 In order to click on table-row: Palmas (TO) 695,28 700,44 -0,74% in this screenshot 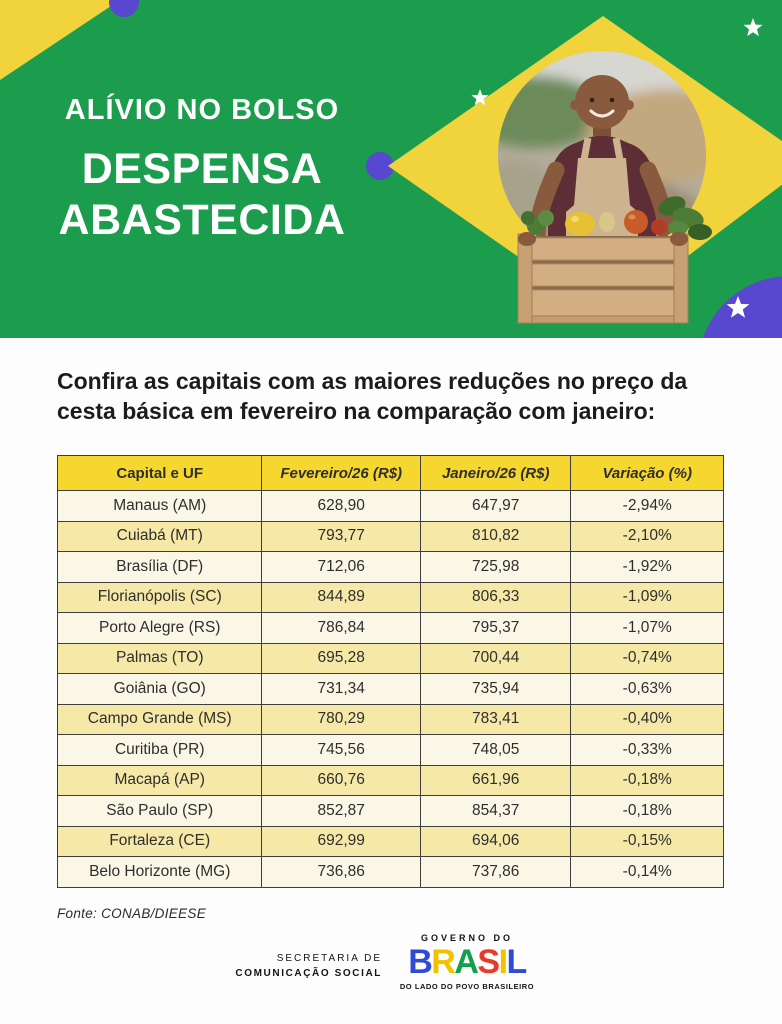, I will do `click(390, 658)`.